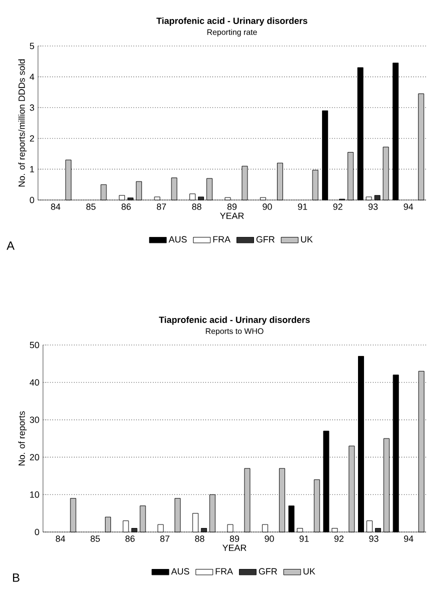 The height and width of the screenshot is (594, 429). Describe the element at coordinates (35, 419) in the screenshot. I see `y-tick-label: 30` at that location.